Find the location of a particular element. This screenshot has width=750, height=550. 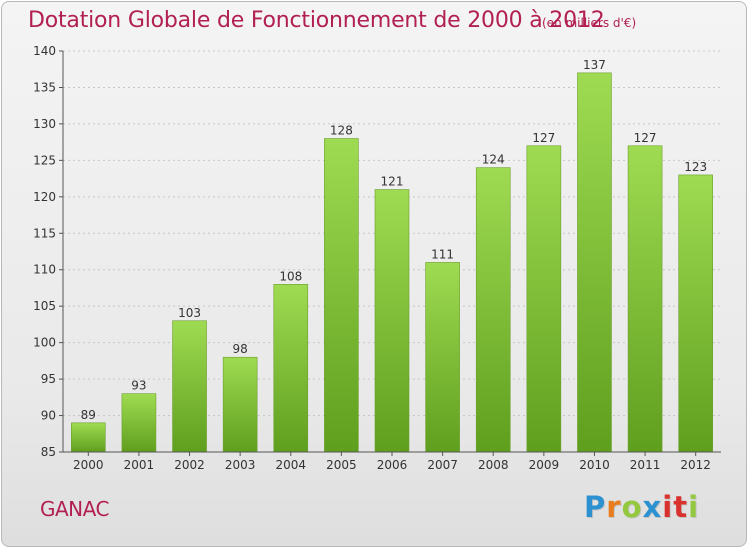

bar-2005 is located at coordinates (341, 295).